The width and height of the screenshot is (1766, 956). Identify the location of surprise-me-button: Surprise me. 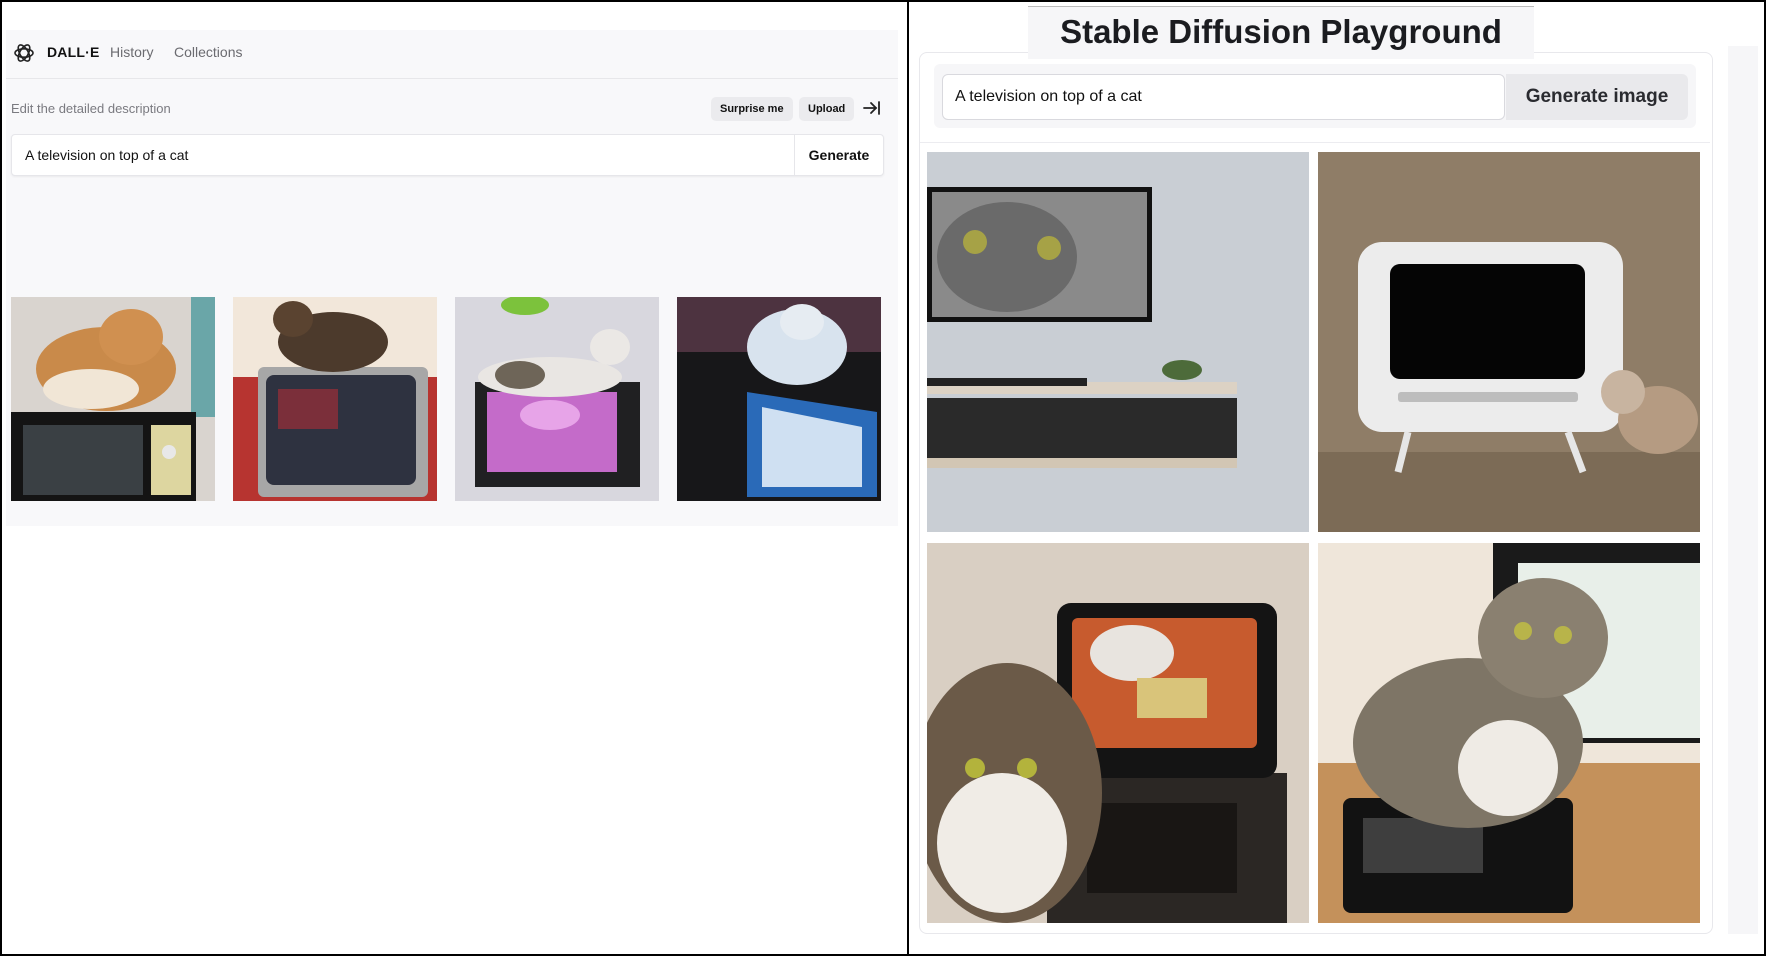
(752, 109).